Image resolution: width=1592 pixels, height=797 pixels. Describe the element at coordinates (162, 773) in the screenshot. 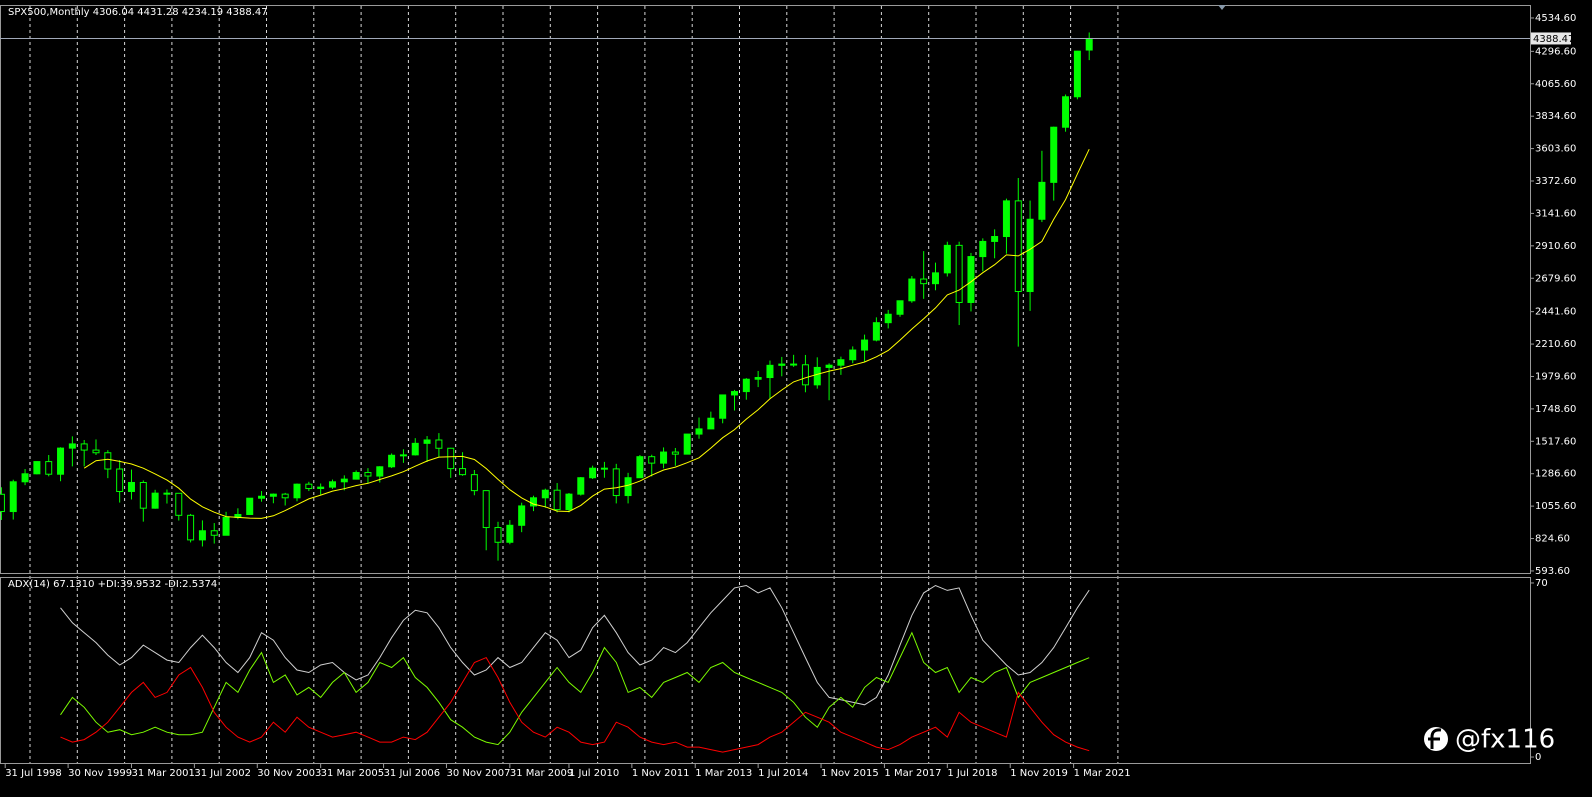

I see `x-tick-label: 31 Mar 2001` at that location.